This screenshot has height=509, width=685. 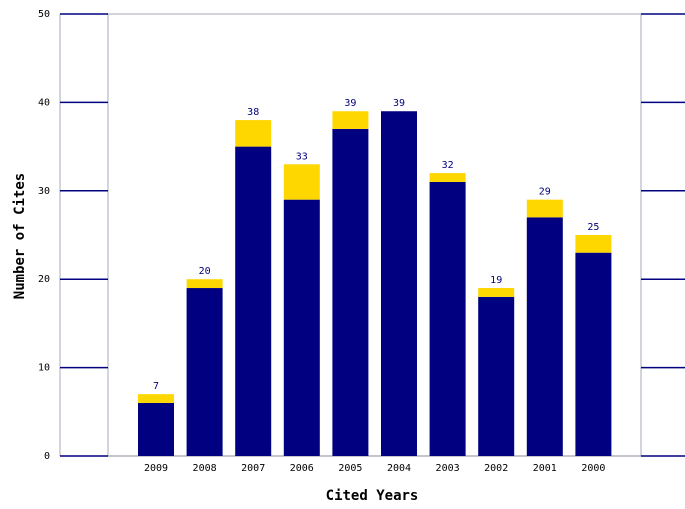 What do you see at coordinates (205, 271) in the screenshot?
I see `data-label: 20` at bounding box center [205, 271].